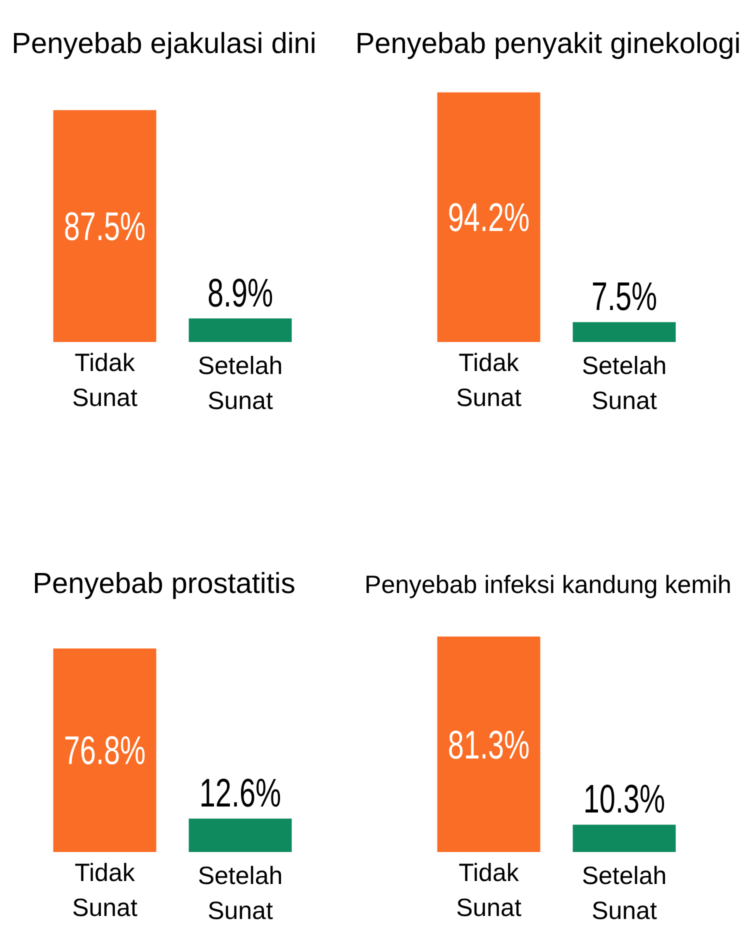 Image resolution: width=750 pixels, height=930 pixels. I want to click on data-label: 7.5%, so click(624, 297).